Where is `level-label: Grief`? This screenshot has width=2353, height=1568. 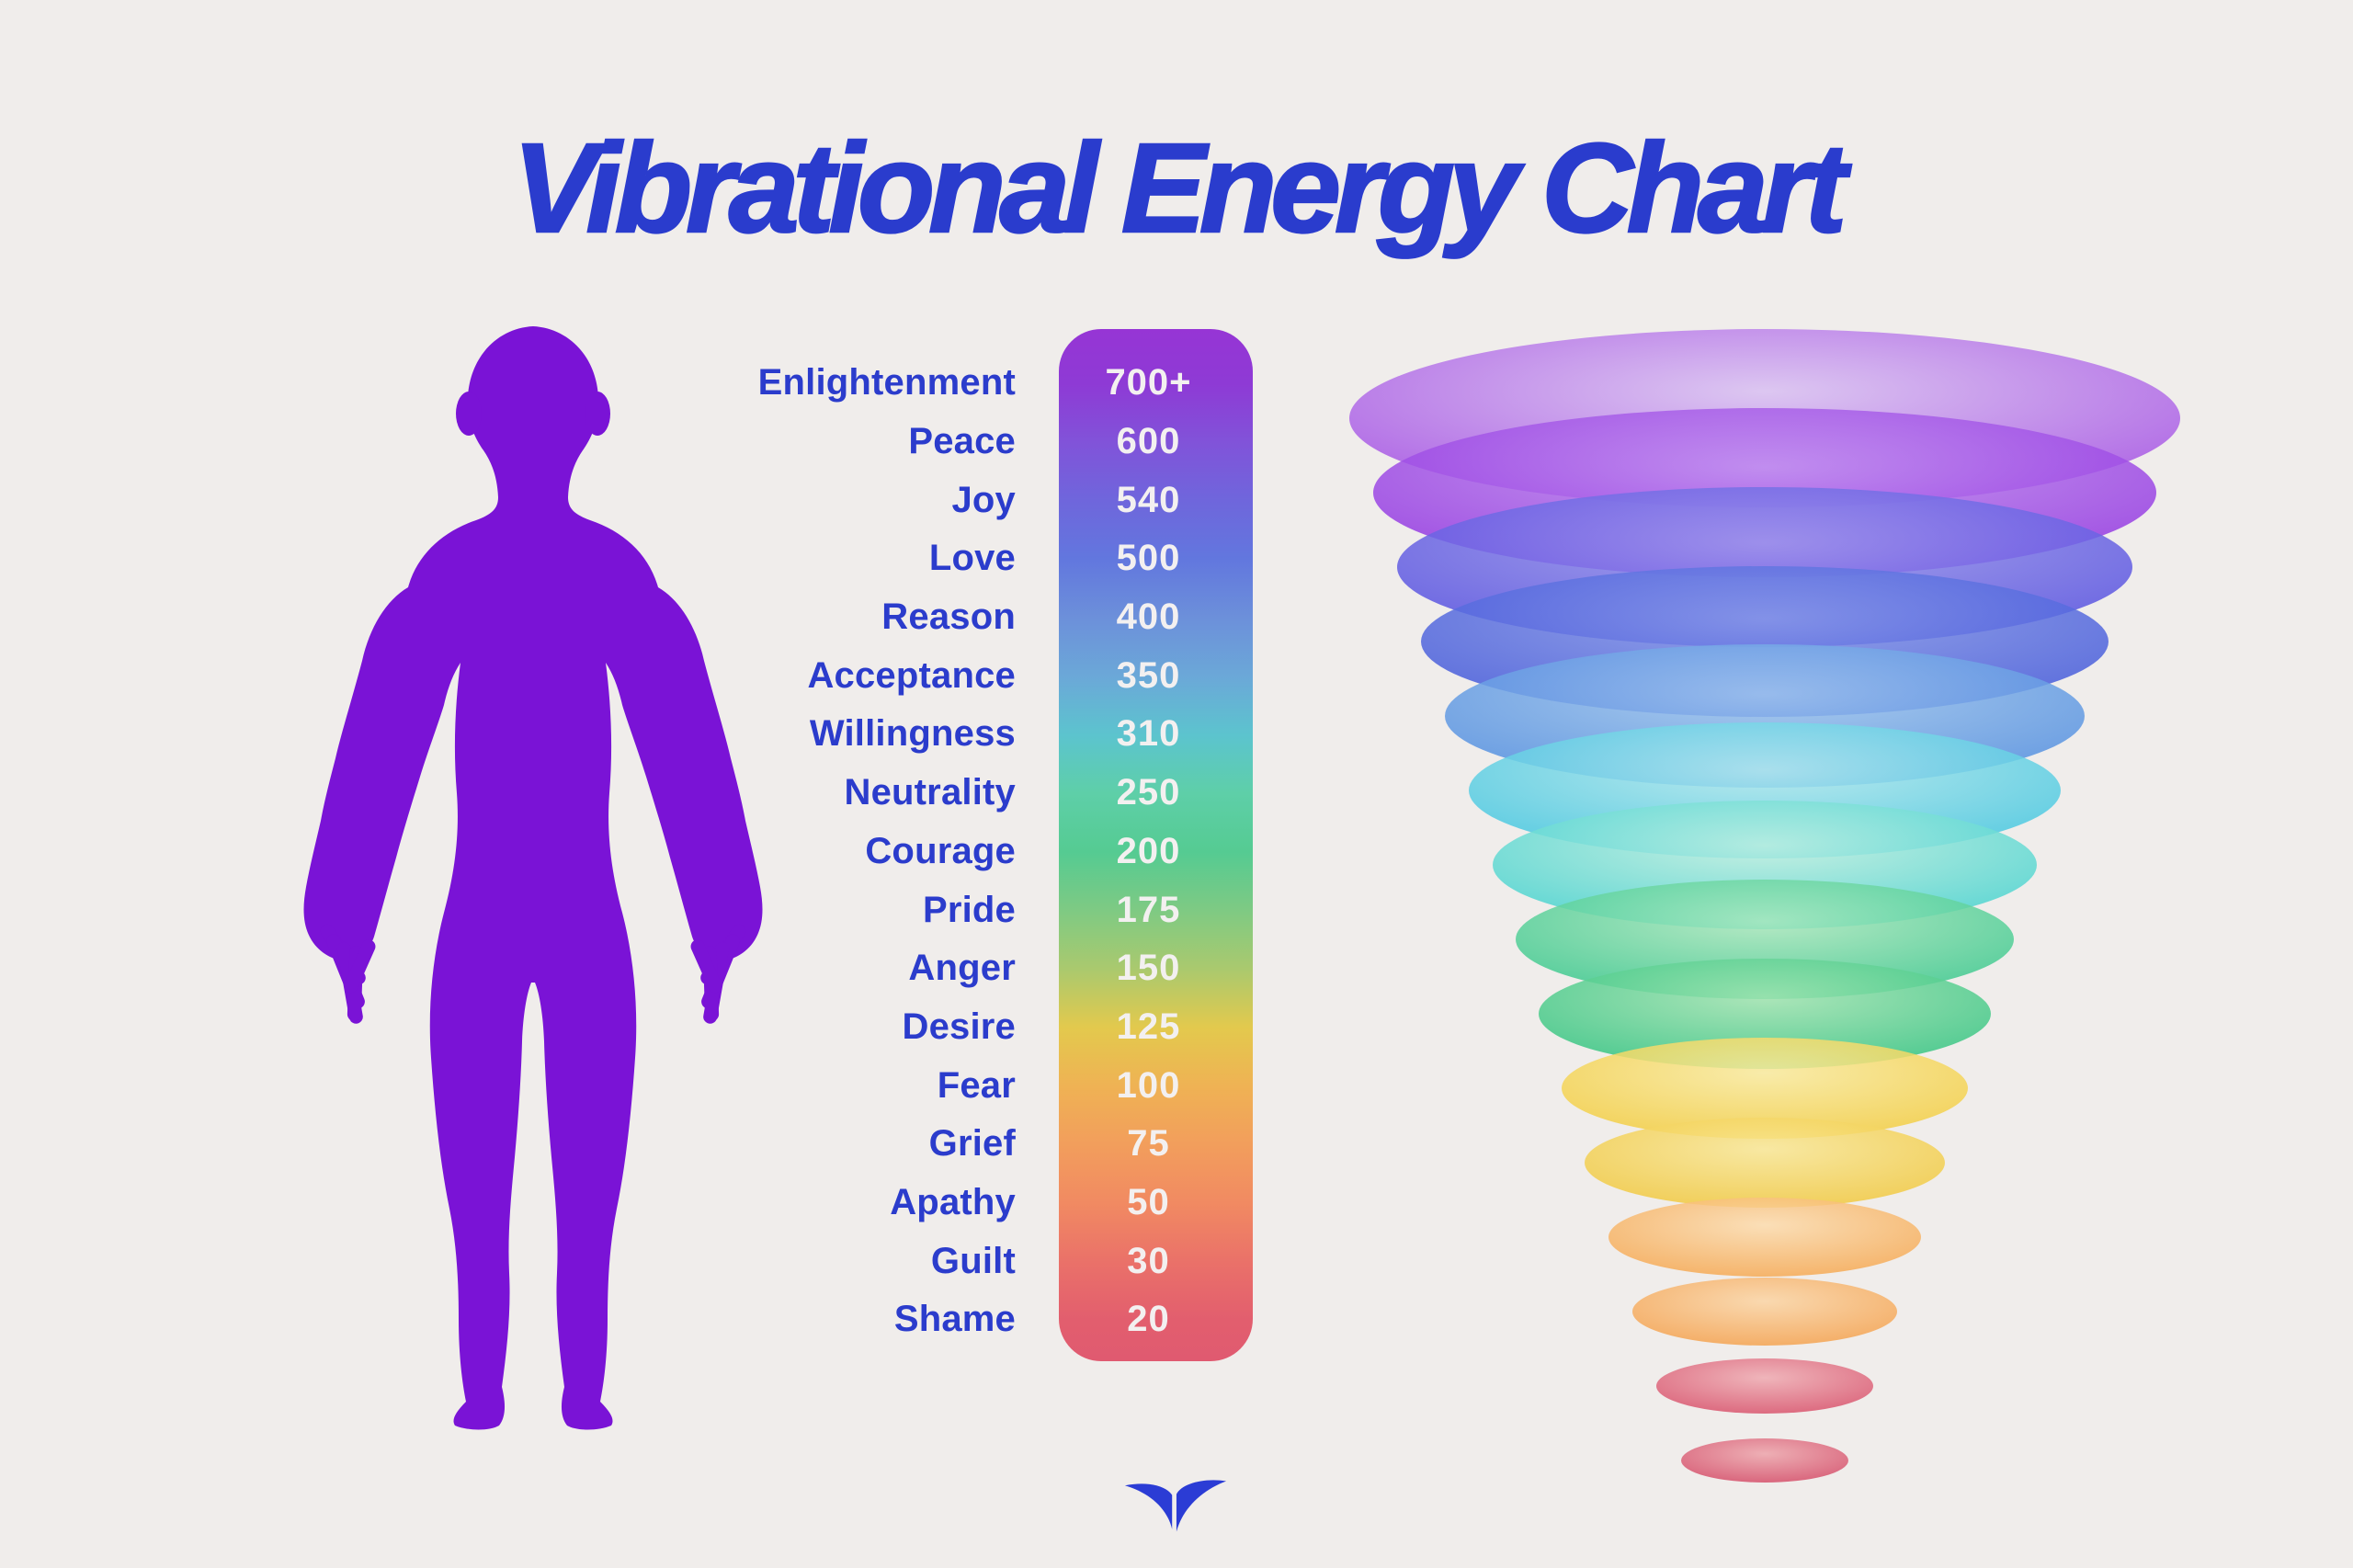
level-label: Grief is located at coordinates (972, 1144).